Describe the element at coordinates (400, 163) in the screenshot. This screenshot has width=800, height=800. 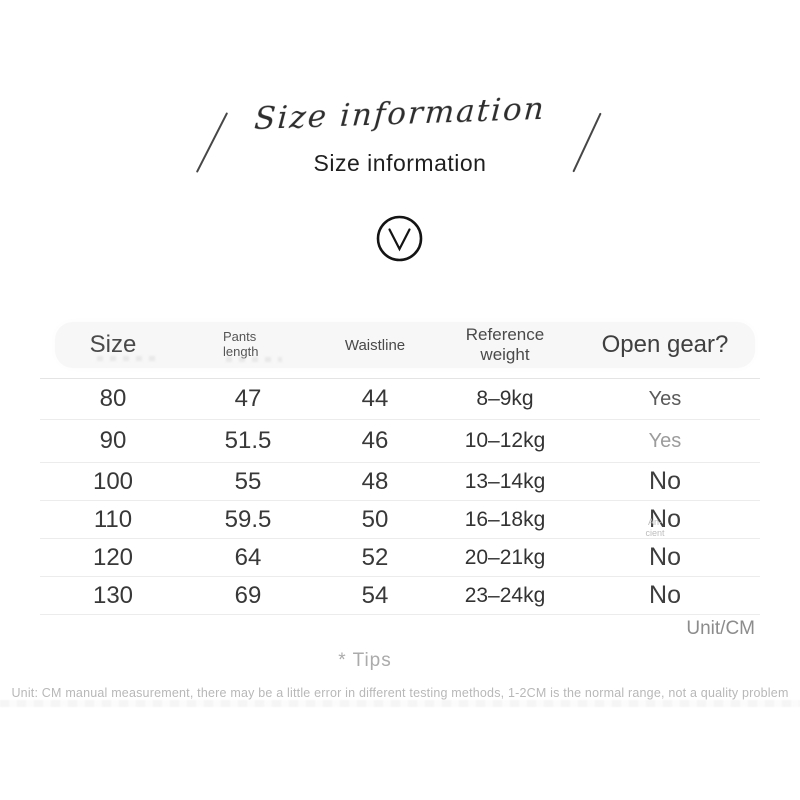
I see `page-title: Size information` at that location.